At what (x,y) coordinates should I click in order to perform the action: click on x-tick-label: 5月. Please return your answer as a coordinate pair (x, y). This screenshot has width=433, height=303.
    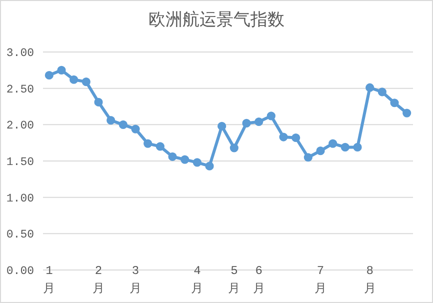
    Looking at the image, I should click on (234, 279).